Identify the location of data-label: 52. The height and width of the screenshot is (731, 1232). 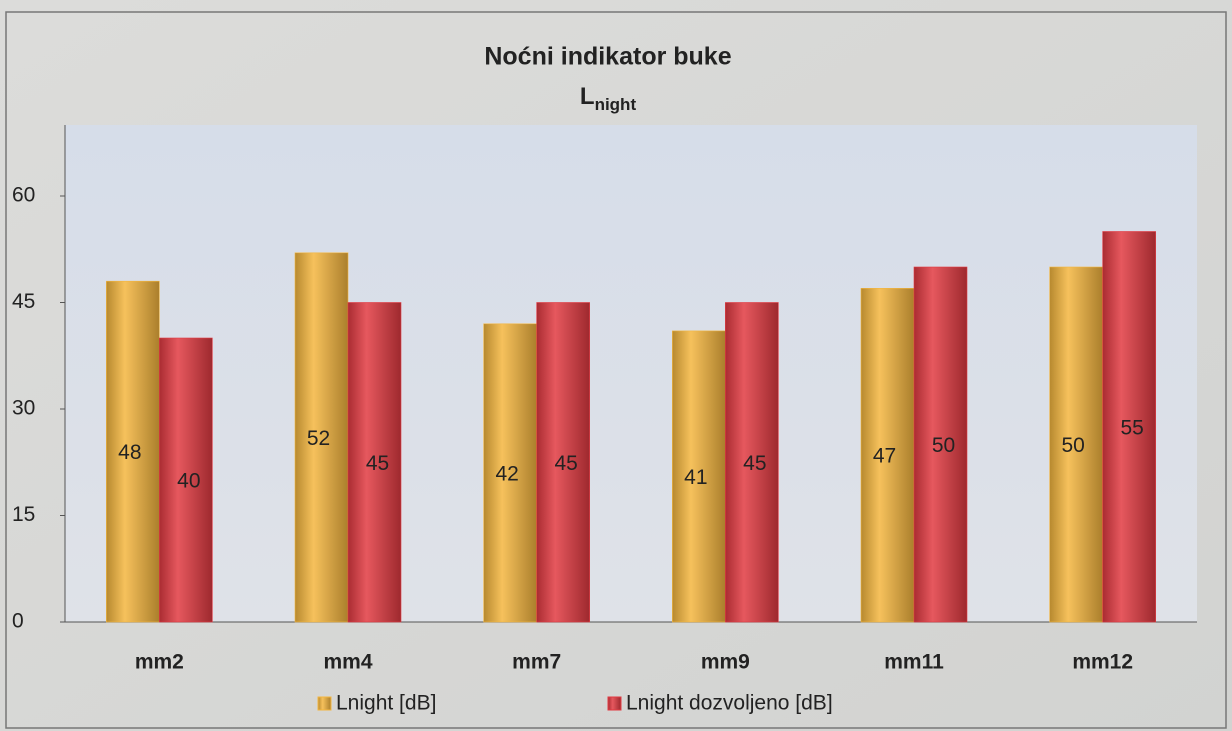
(318, 438).